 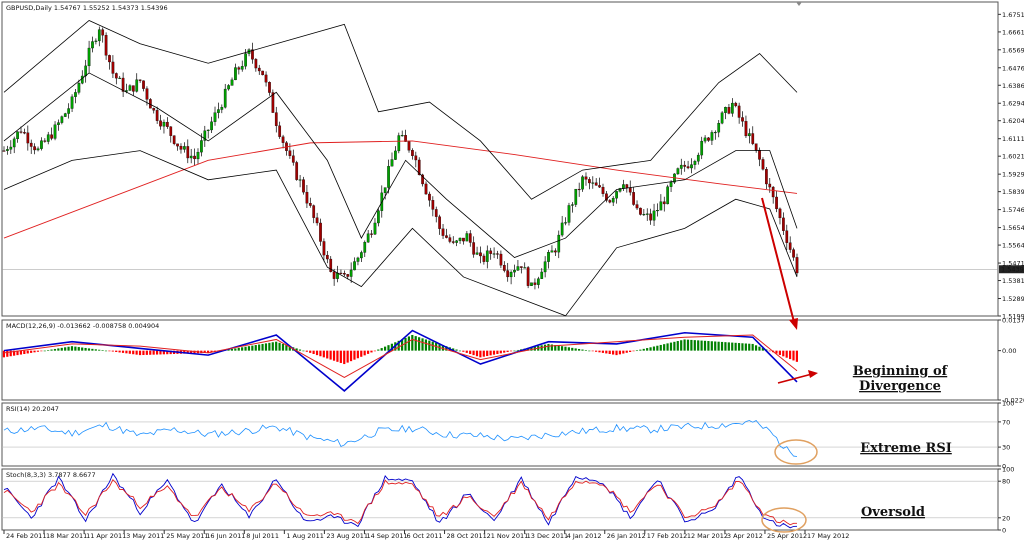 I want to click on price-y-tick-label: 1.62940, so click(x=1013, y=104).